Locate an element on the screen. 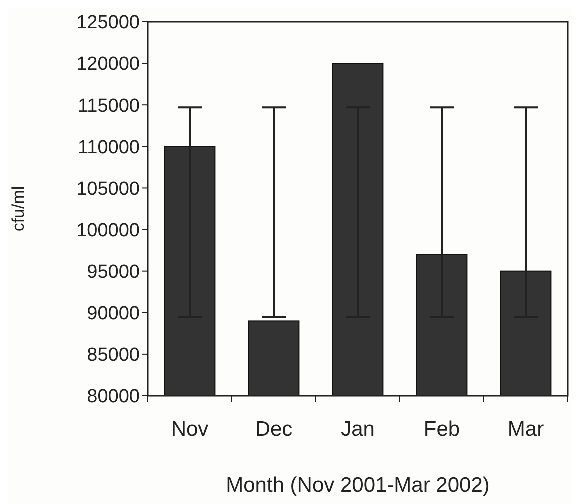 Image resolution: width=580 pixels, height=504 pixels. y-tick-label: 115000 is located at coordinates (109, 106).